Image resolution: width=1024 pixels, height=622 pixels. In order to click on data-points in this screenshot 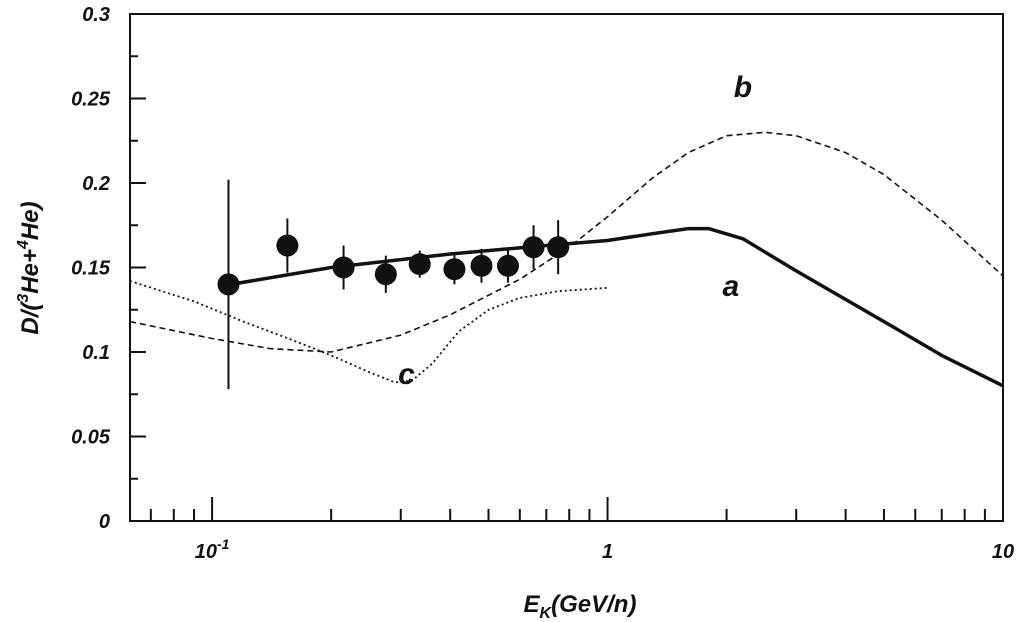, I will do `click(393, 284)`.